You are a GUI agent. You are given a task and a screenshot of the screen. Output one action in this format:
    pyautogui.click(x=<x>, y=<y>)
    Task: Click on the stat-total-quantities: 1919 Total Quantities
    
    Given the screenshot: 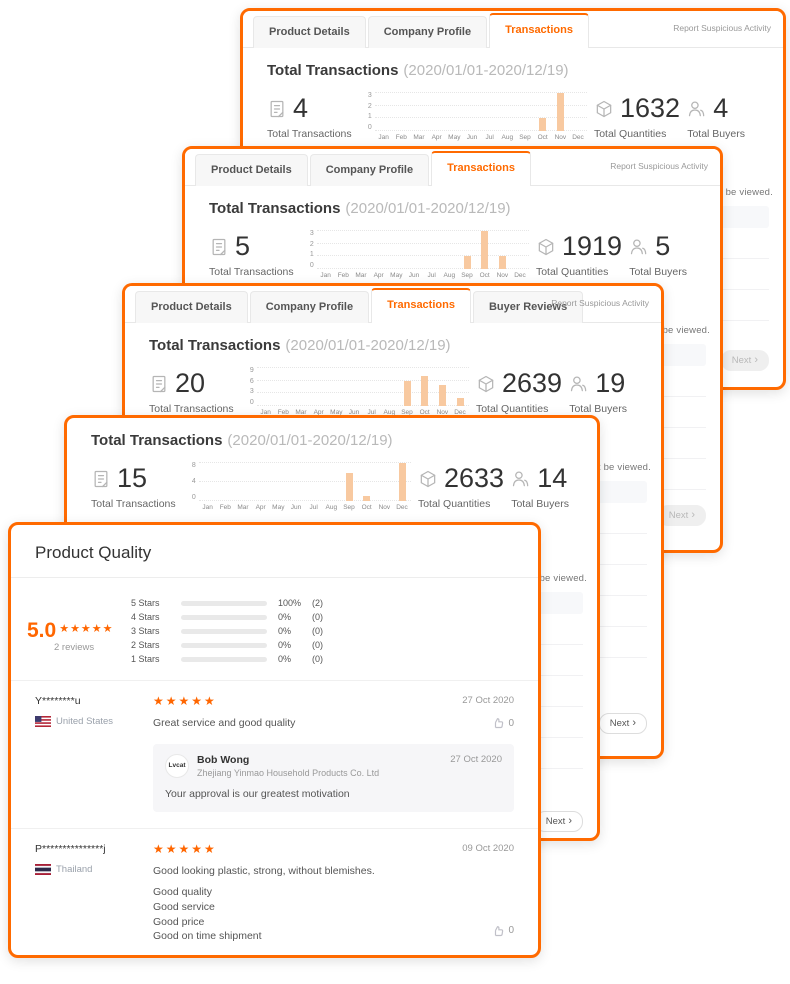 What is the action you would take?
    pyautogui.click(x=579, y=254)
    